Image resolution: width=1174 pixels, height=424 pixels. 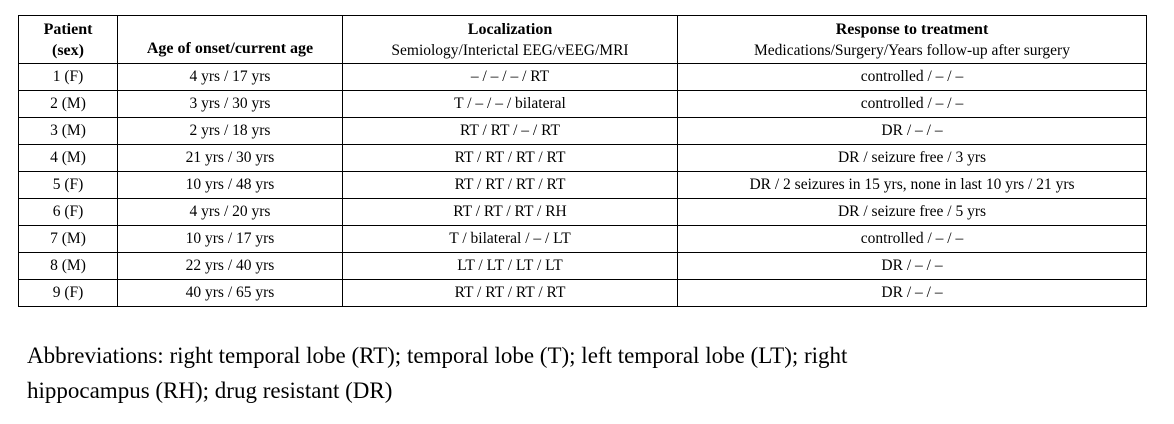 What do you see at coordinates (68, 50) in the screenshot?
I see `header-patient-line2: (sex)` at bounding box center [68, 50].